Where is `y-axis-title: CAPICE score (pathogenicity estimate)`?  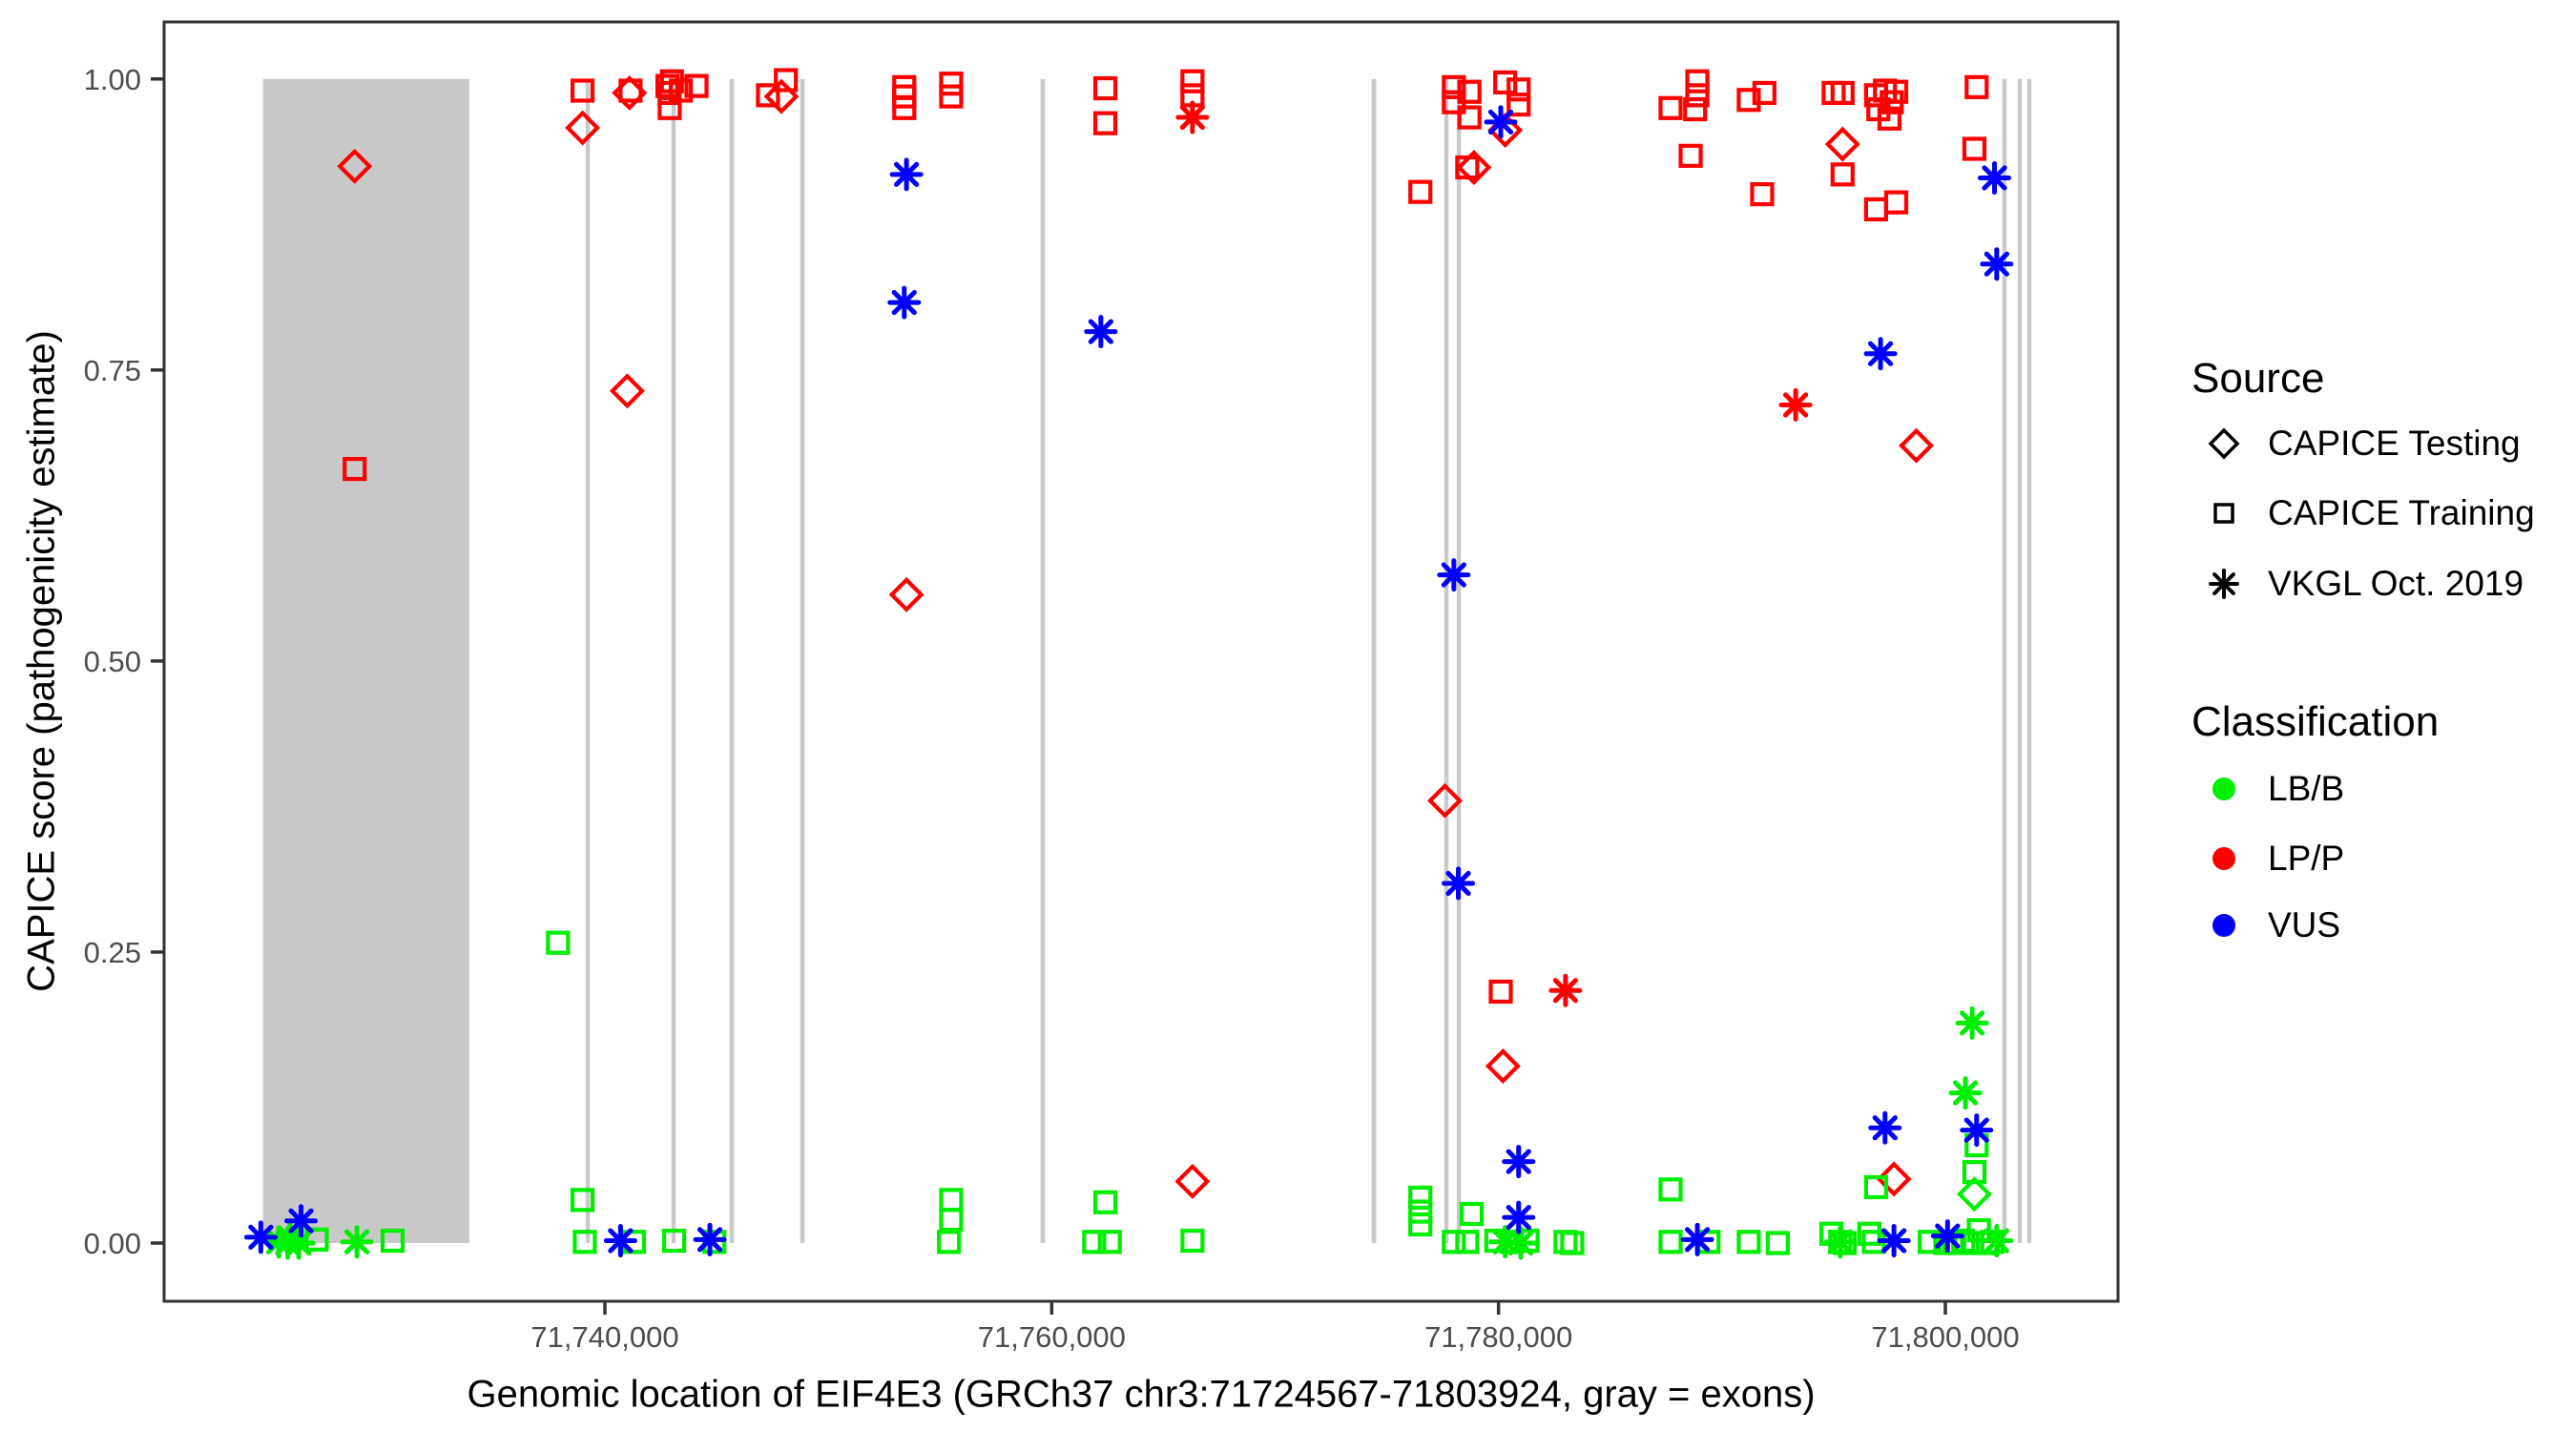 y-axis-title: CAPICE score (pathogenicity estimate) is located at coordinates (41, 661).